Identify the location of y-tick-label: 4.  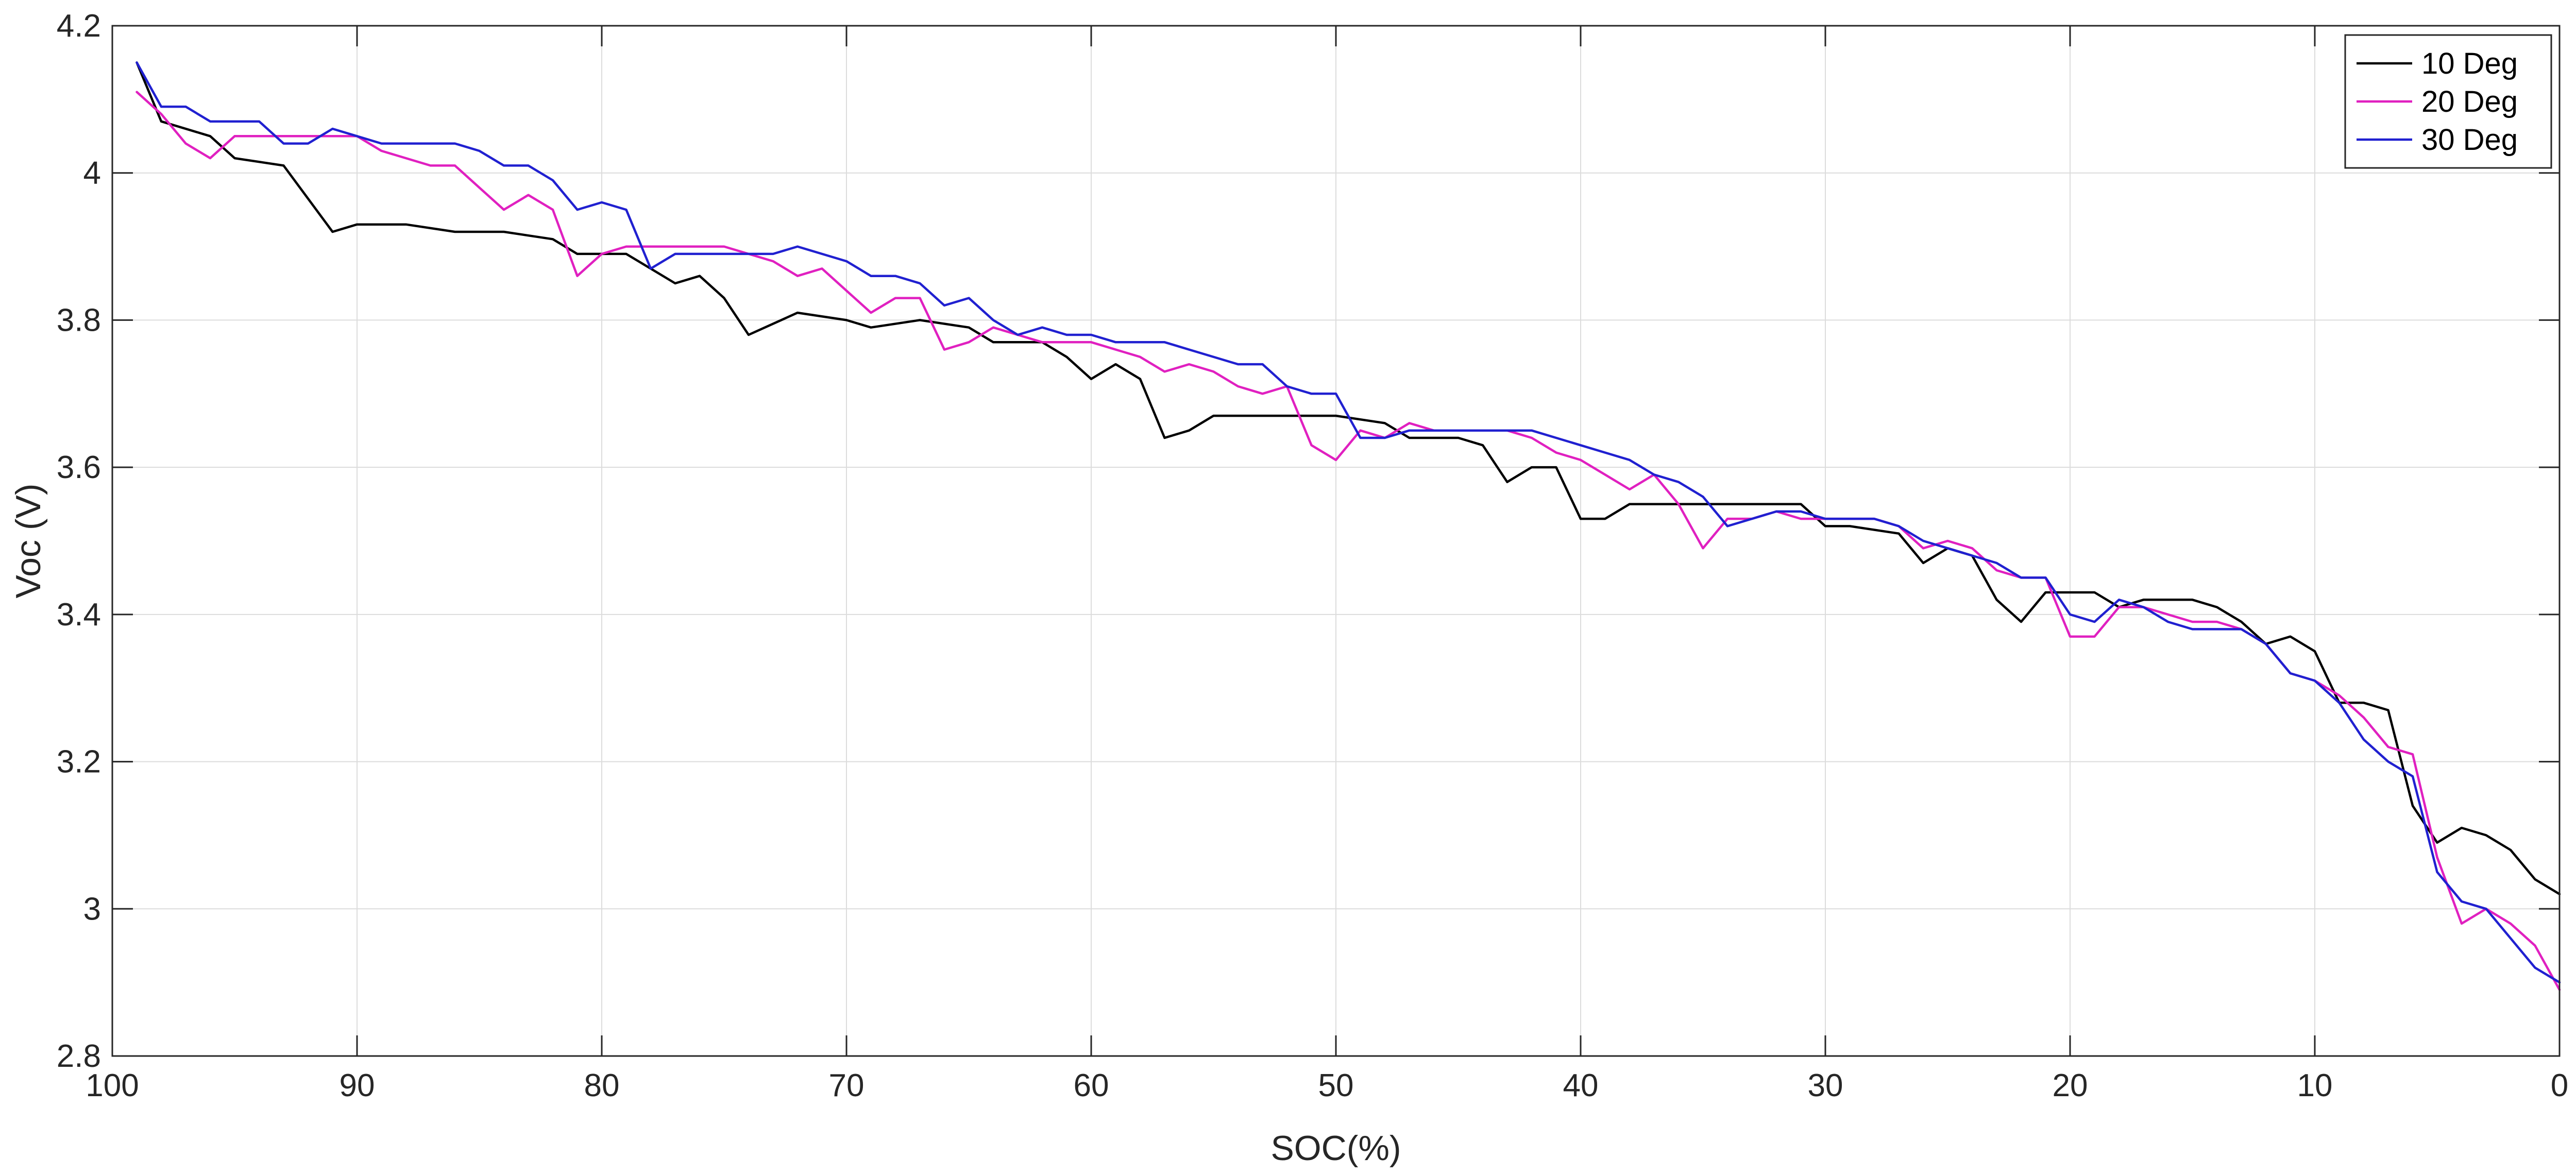
(92, 173).